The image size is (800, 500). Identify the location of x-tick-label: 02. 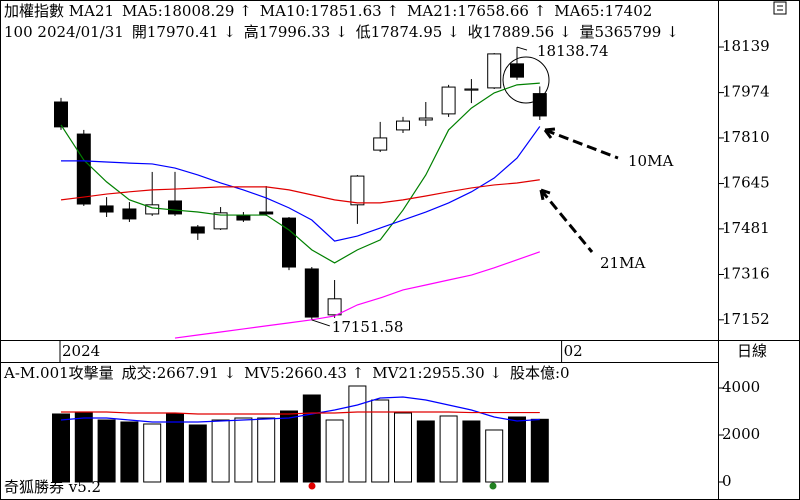
(573, 351).